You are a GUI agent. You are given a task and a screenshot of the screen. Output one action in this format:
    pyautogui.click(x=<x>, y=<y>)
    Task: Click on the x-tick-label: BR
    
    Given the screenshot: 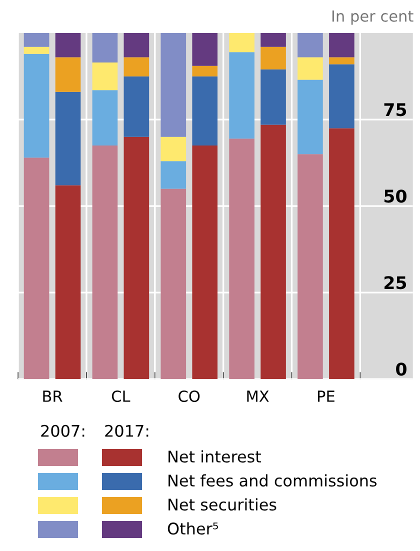 What is the action you would take?
    pyautogui.click(x=52, y=396)
    